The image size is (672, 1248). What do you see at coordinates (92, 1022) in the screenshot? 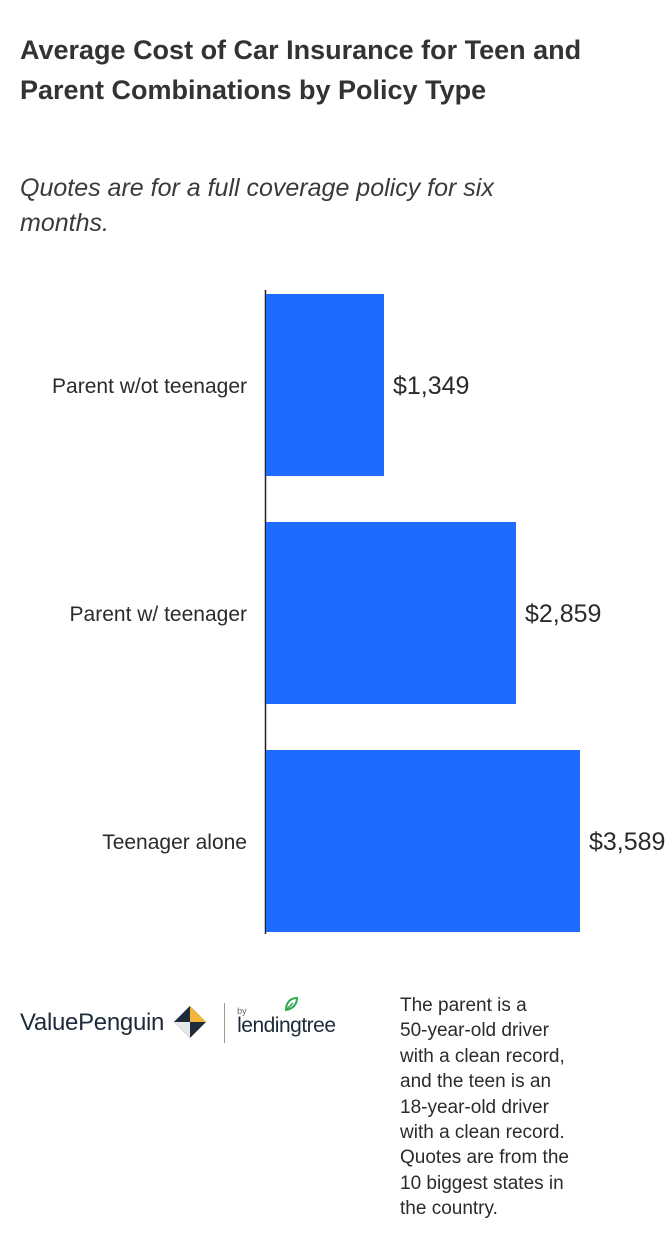
I see `valuepenguin-wordmark: ValuePenguin` at bounding box center [92, 1022].